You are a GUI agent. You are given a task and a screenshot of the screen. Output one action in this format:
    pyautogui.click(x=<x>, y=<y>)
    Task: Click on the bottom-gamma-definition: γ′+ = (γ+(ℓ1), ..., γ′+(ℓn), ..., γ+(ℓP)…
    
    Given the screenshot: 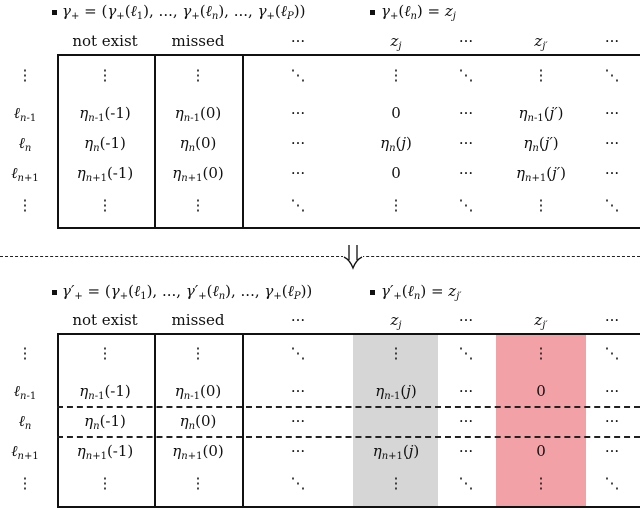 What is the action you would take?
    pyautogui.click(x=187, y=292)
    